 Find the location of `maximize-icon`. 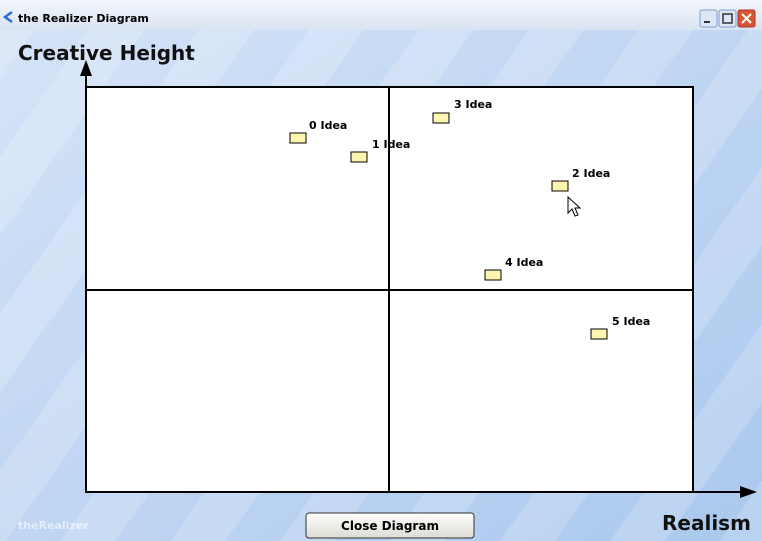

maximize-icon is located at coordinates (727, 18).